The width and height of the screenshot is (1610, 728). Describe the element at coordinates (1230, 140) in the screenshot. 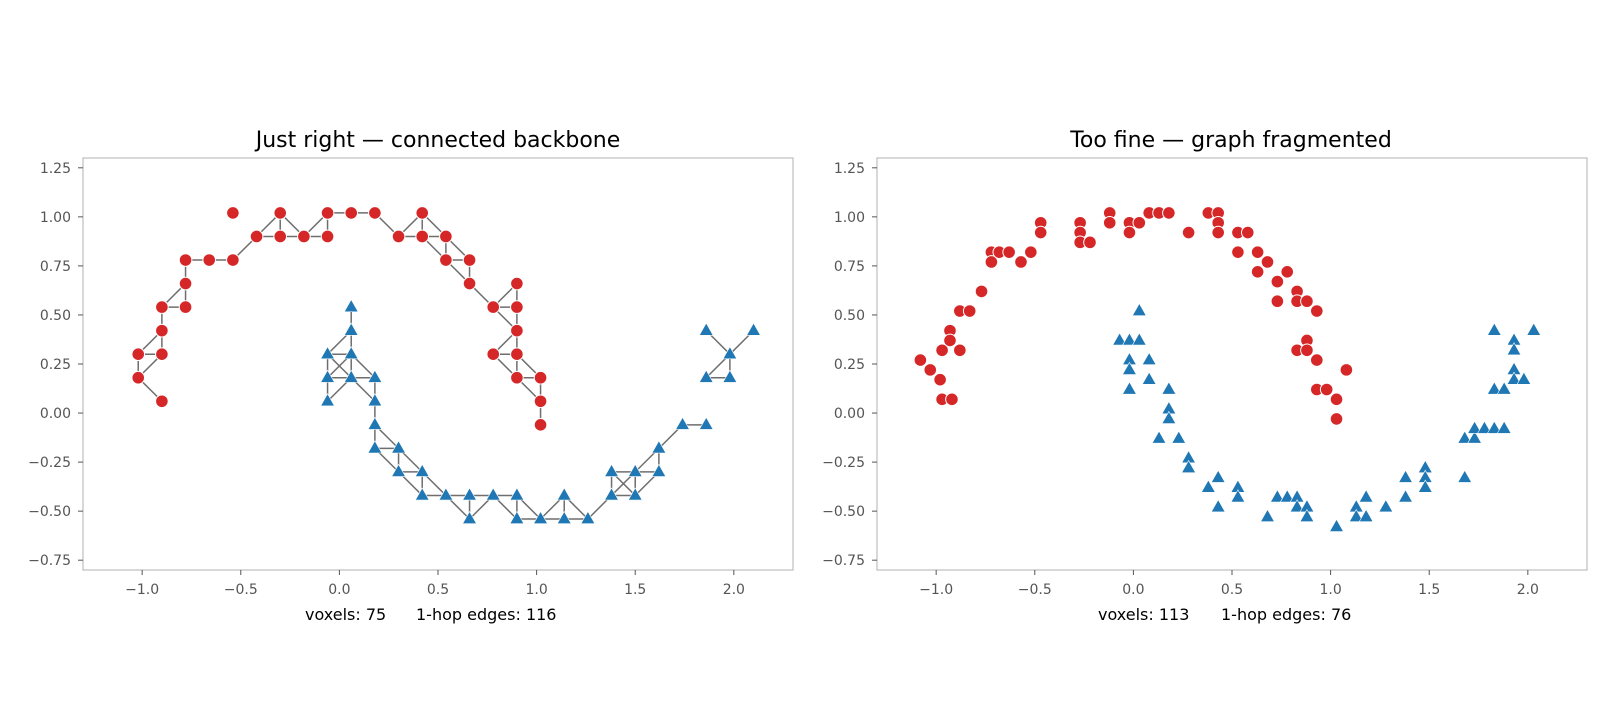

I see `chart-title: Too fine — graph fragmented` at that location.